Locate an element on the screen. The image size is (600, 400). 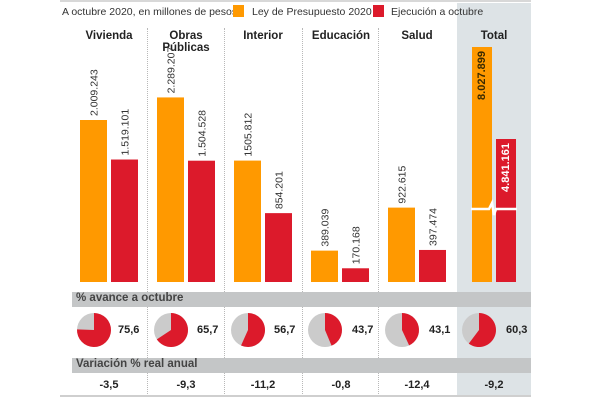
avance-section-band is located at coordinates (301, 299).